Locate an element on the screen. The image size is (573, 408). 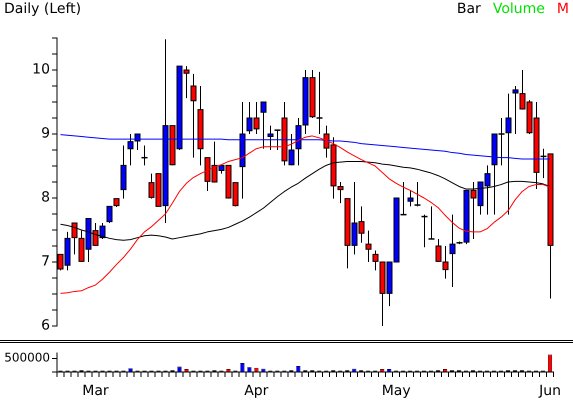
text: M is located at coordinates (562, 9).